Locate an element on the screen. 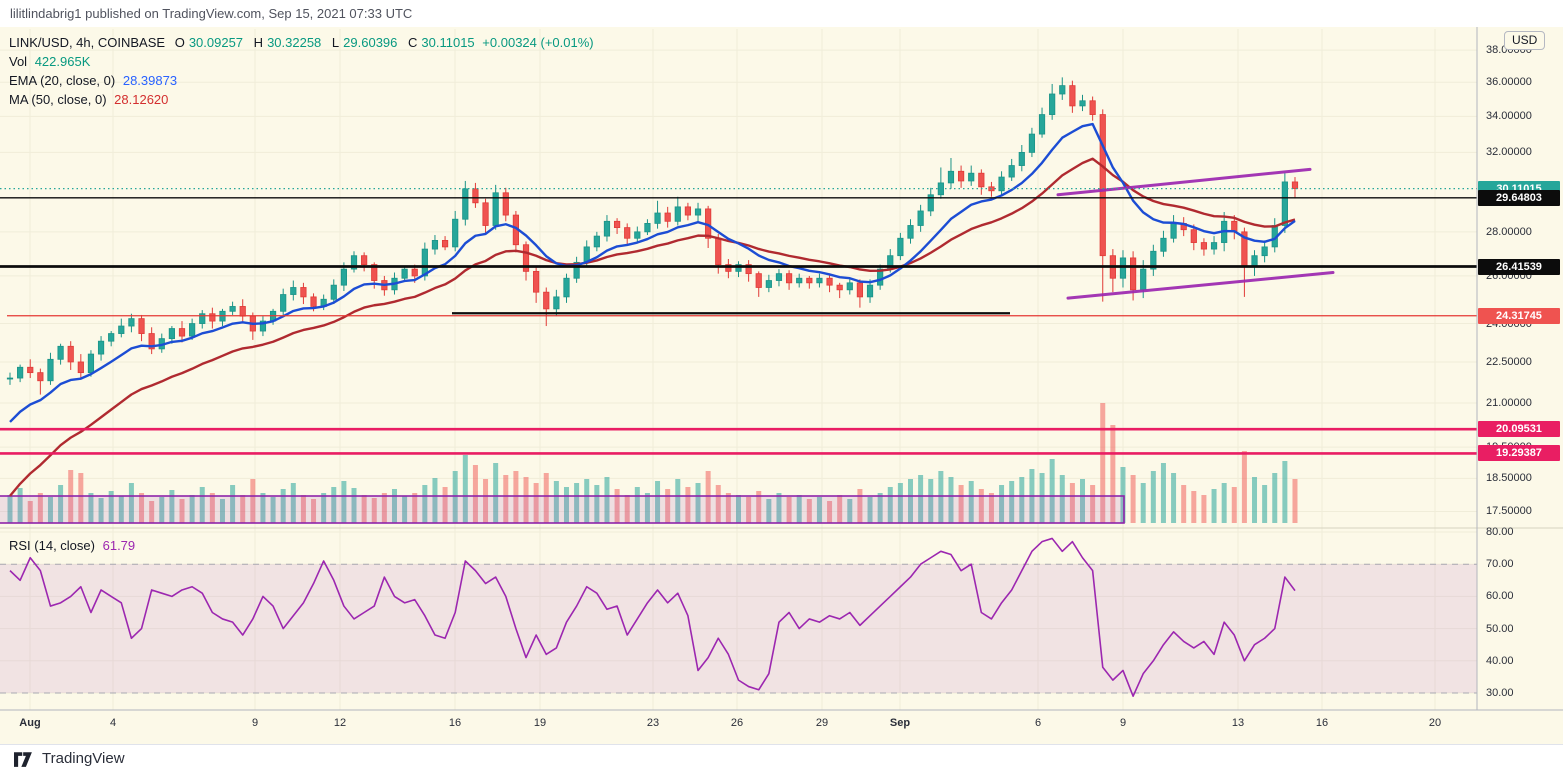 Image resolution: width=1563 pixels, height=775 pixels. legend-volume-row: Vol 422.965K is located at coordinates (301, 61).